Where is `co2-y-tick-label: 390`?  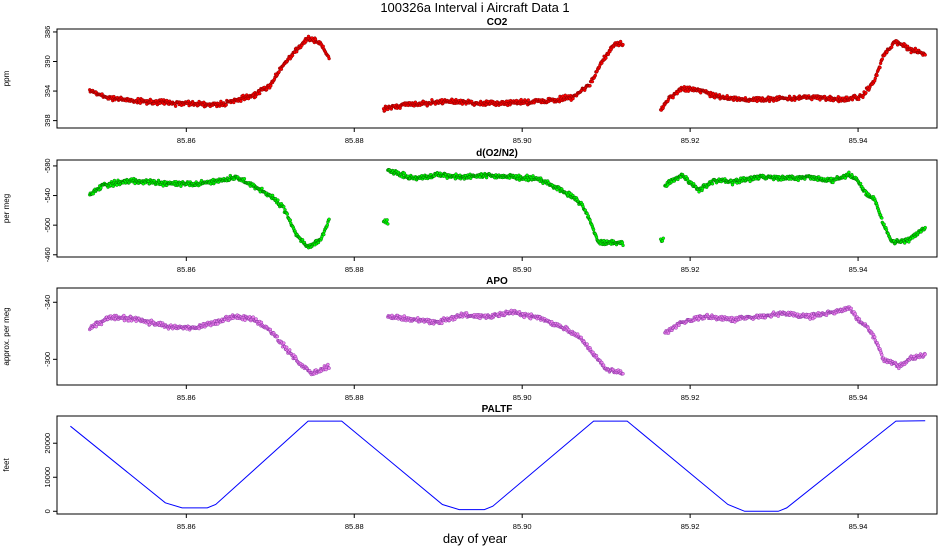 co2-y-tick-label: 390 is located at coordinates (47, 61).